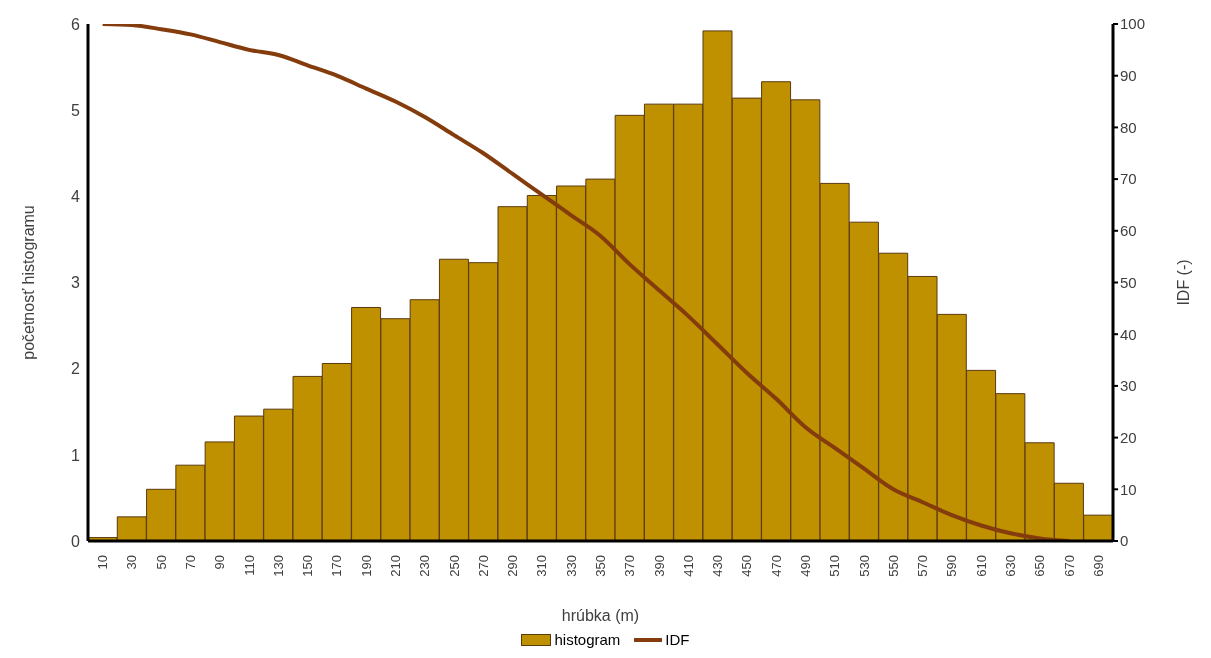 Image resolution: width=1211 pixels, height=658 pixels. I want to click on y2-tick-label: 80, so click(1128, 127).